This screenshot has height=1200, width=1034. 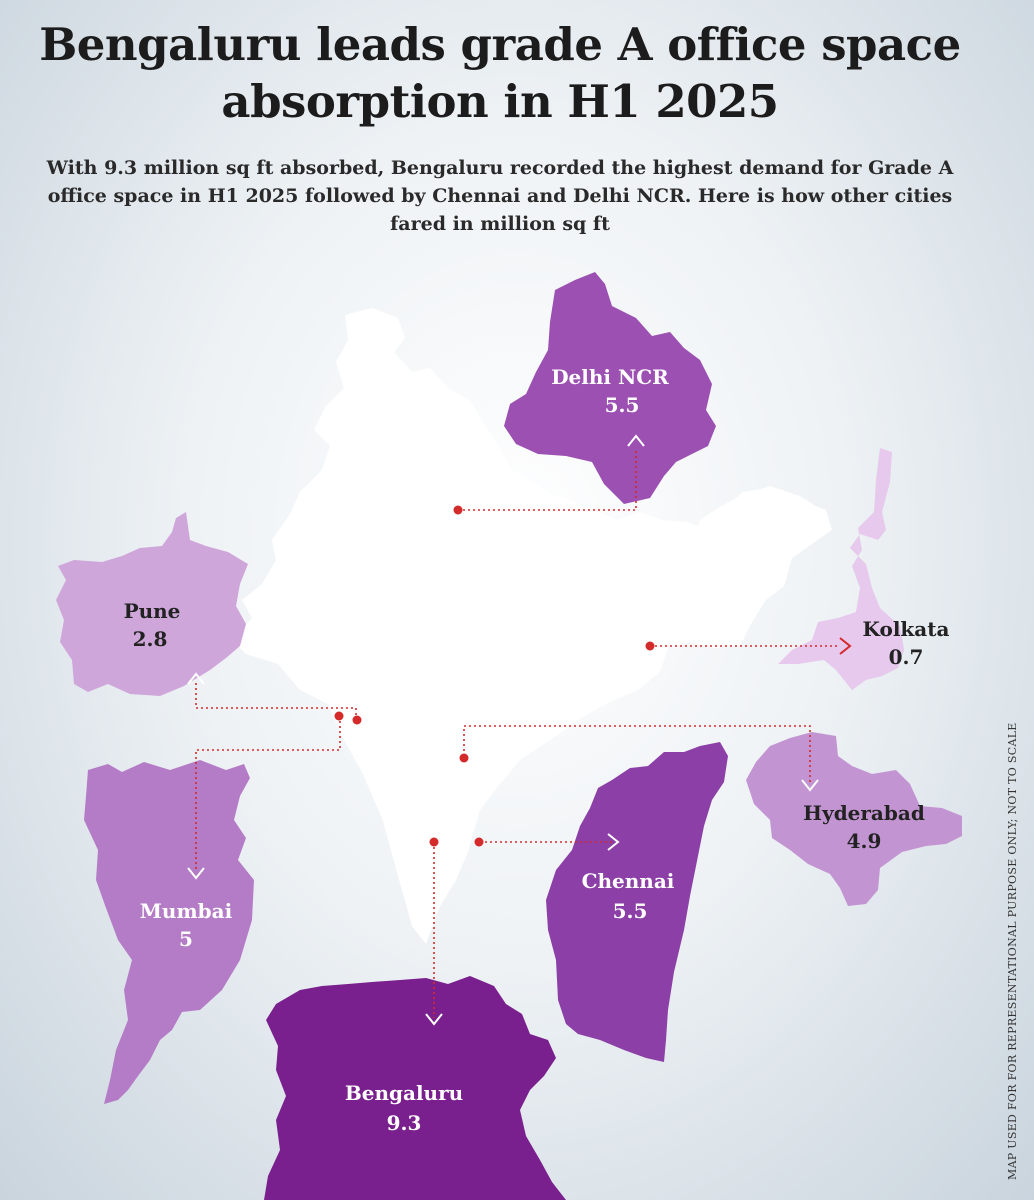 I want to click on bengaluru-dot, so click(x=434, y=842).